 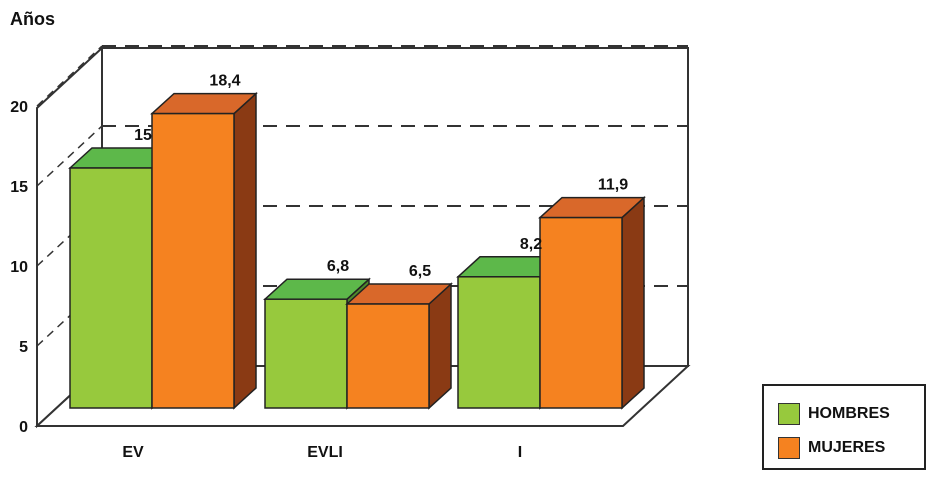 What do you see at coordinates (849, 413) in the screenshot?
I see `legend-label-hombres: HOMBRES` at bounding box center [849, 413].